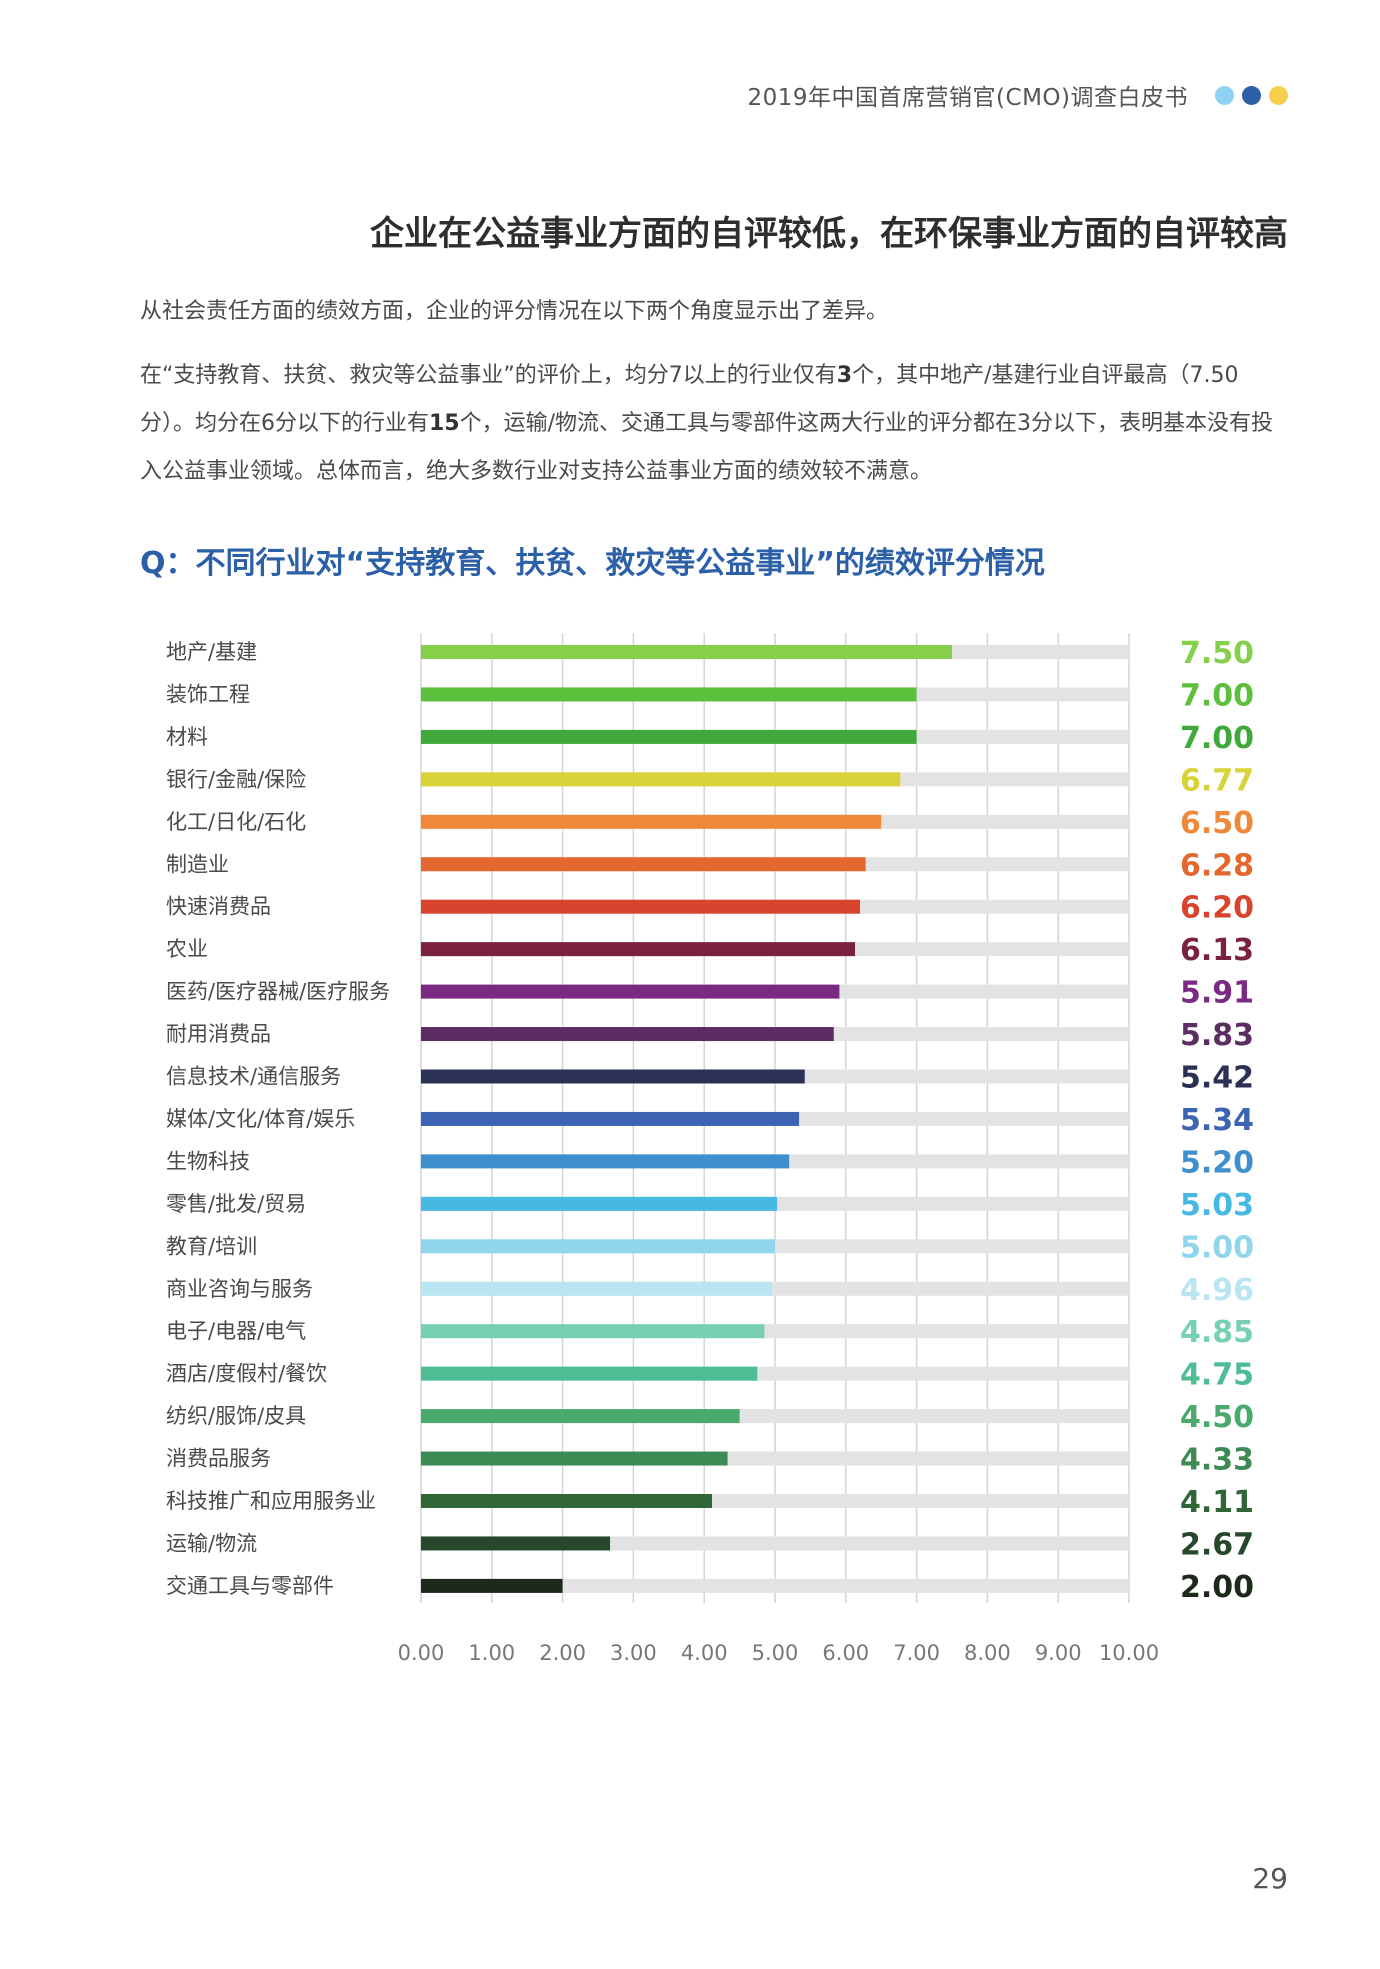 This screenshot has width=1380, height=1969. I want to click on paragraph-detail-part1: 在“支持教育、扶贫、救灾等公益事业”的评价上，均分7以上的行业仅有, so click(488, 375).